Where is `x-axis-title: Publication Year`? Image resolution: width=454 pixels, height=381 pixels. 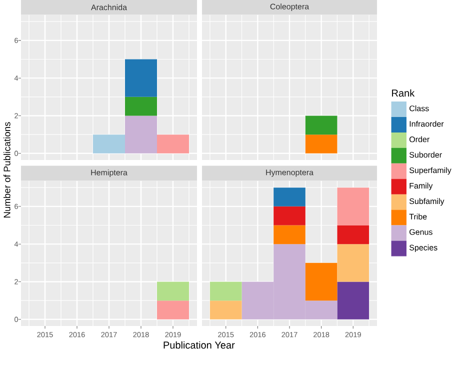 x-axis-title: Publication Year is located at coordinates (199, 345).